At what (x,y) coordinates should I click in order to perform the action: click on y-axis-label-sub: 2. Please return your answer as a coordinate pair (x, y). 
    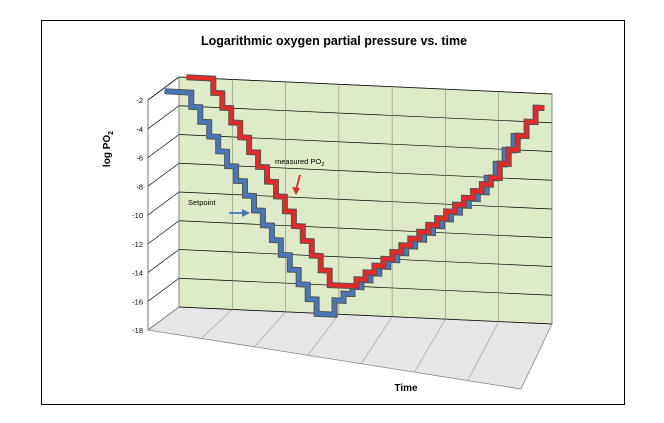
    Looking at the image, I should click on (111, 133).